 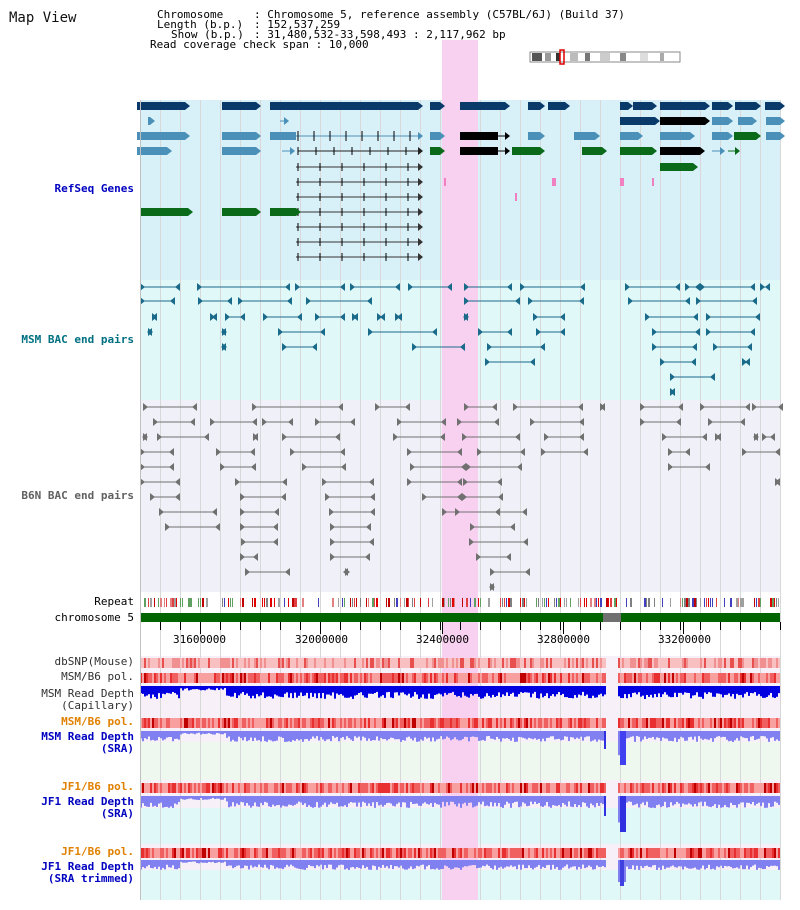 What do you see at coordinates (567, 106) in the screenshot?
I see `gene-arrow` at bounding box center [567, 106].